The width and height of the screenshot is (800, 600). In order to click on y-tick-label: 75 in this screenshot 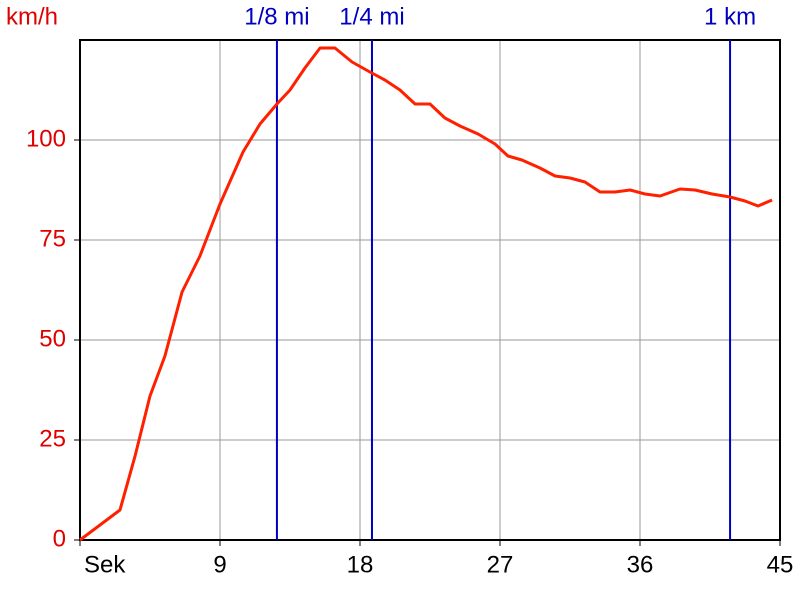, I will do `click(52, 238)`.